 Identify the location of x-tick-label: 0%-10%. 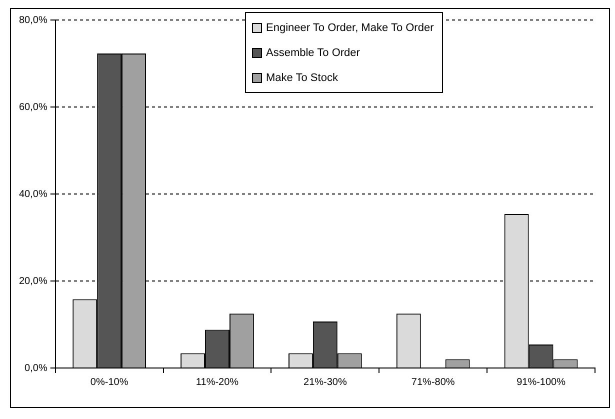
(109, 382).